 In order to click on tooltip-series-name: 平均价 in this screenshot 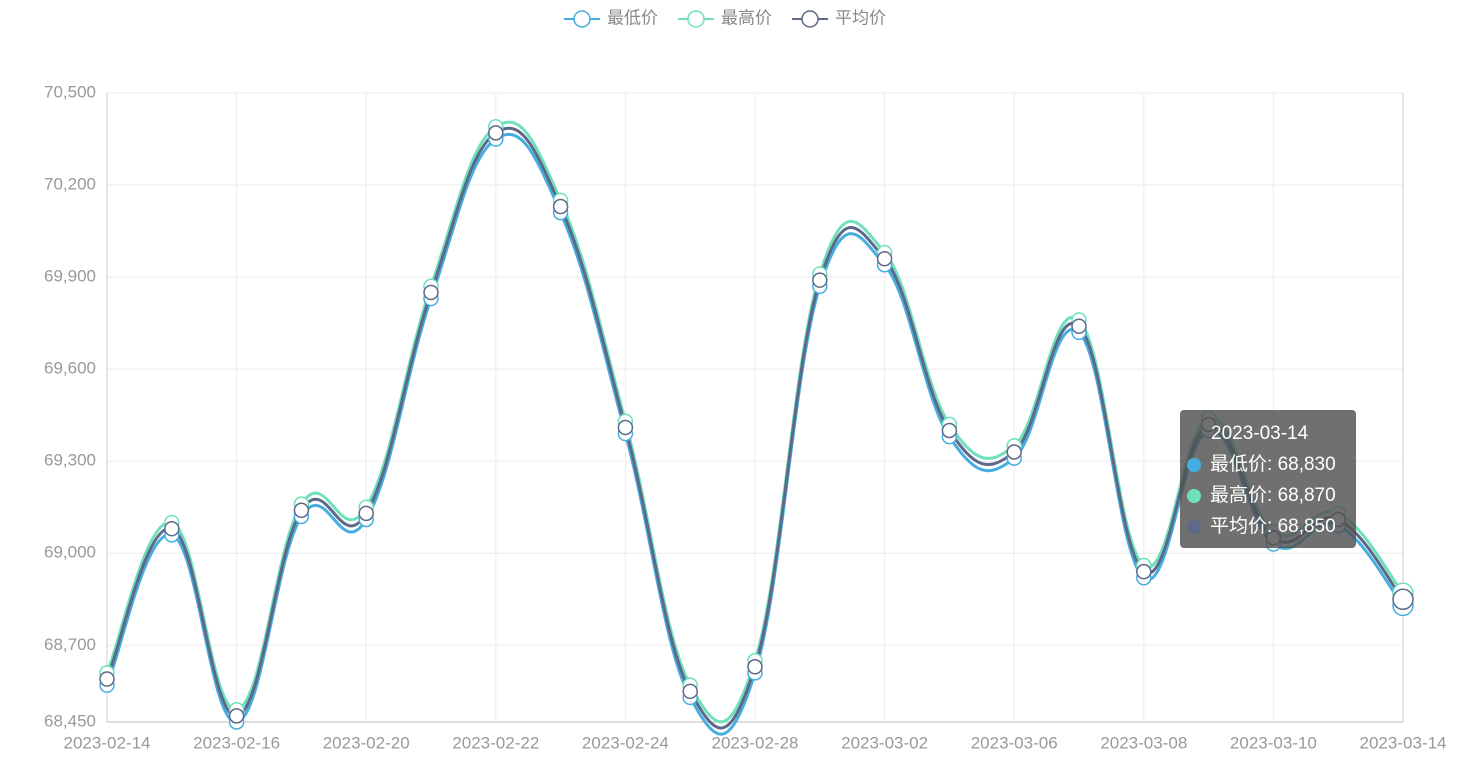, I will do `click(1238, 526)`.